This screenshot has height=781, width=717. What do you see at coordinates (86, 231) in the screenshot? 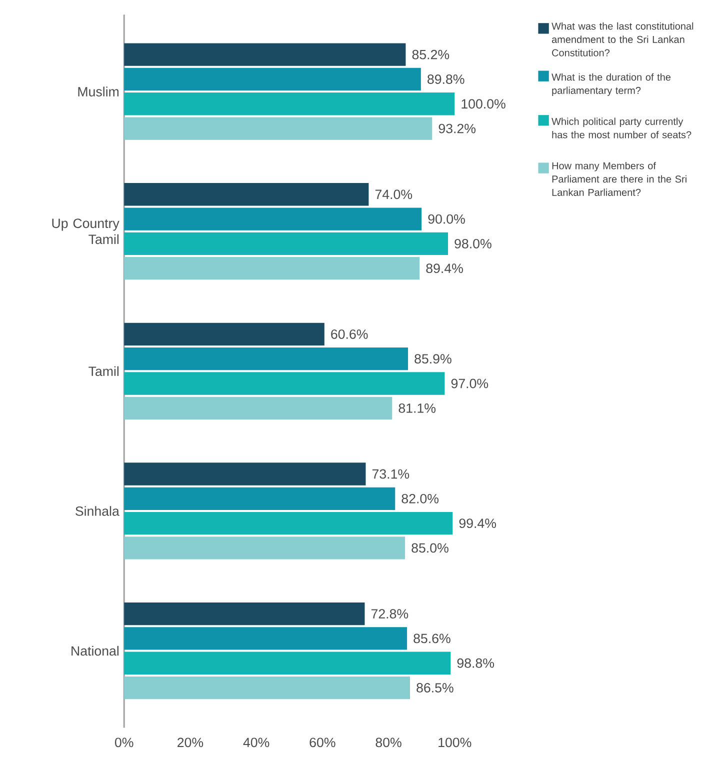
I see `y-tick-label: Up Country Tamil` at bounding box center [86, 231].